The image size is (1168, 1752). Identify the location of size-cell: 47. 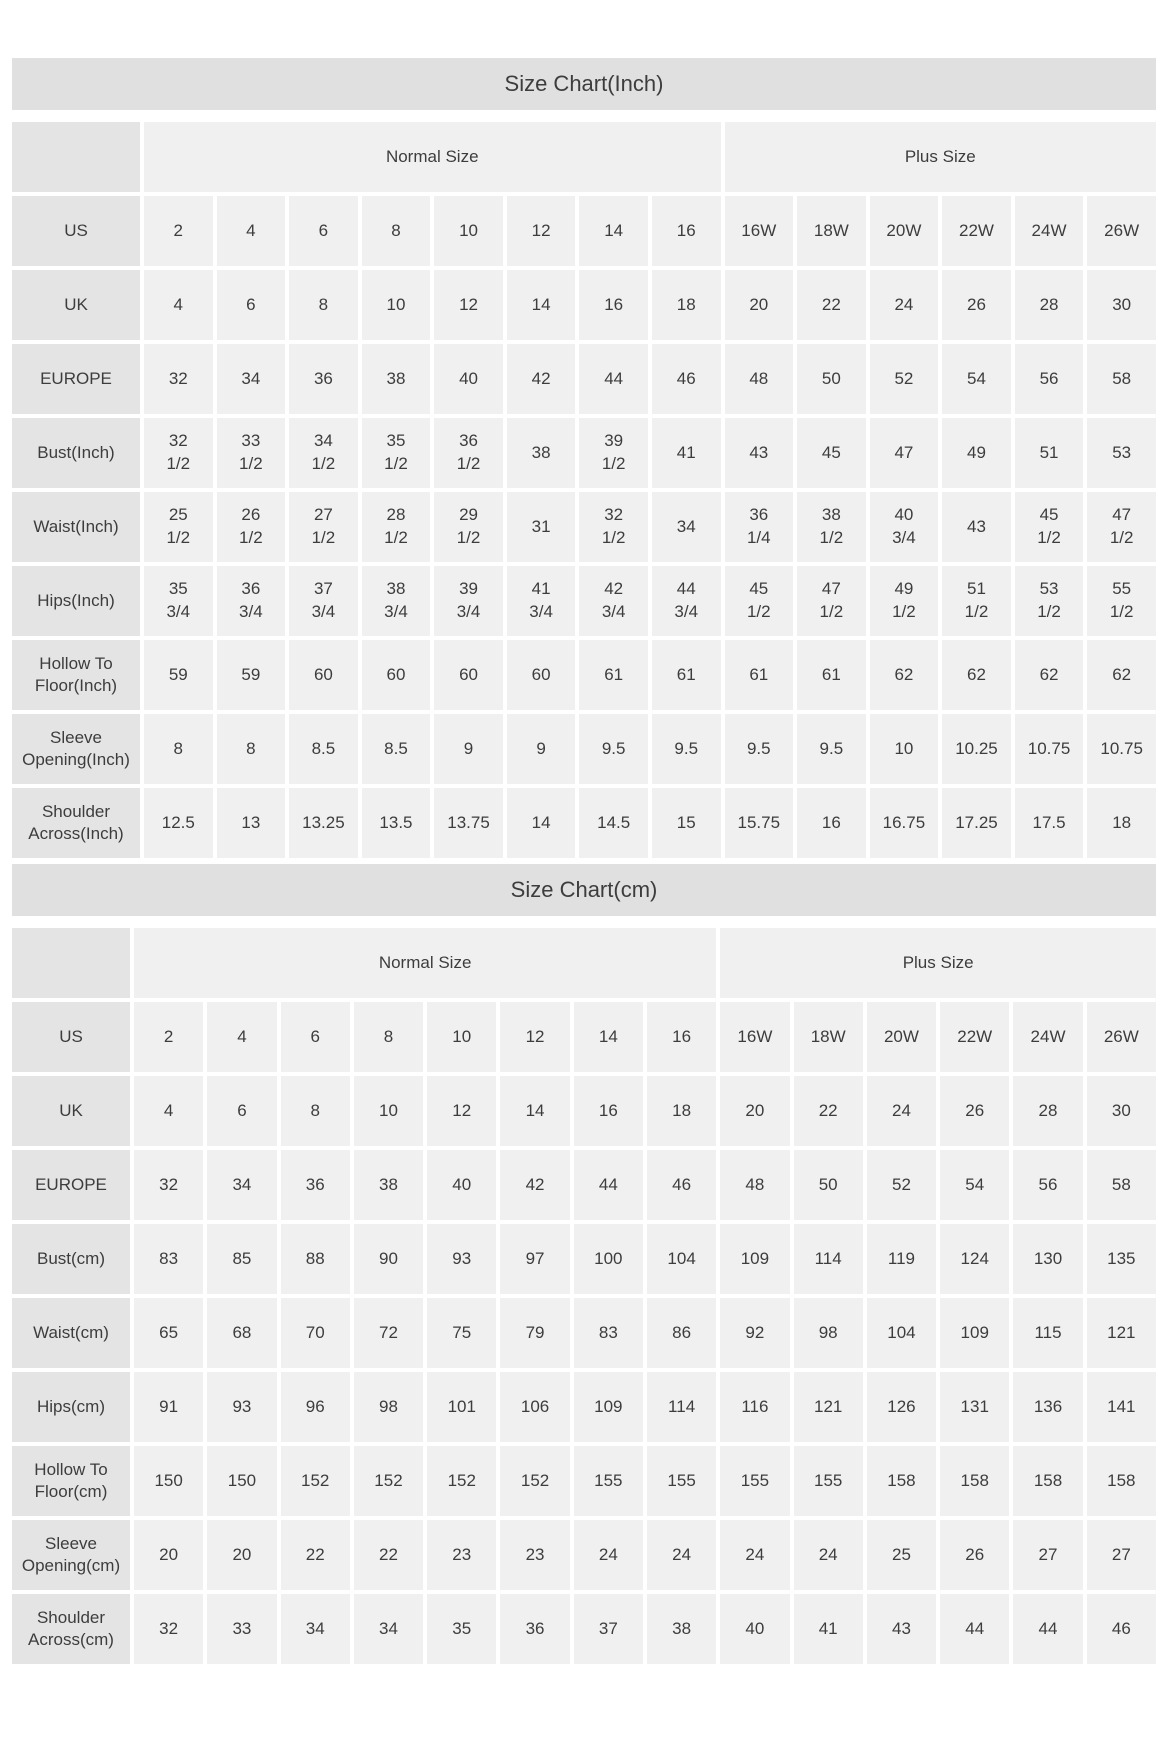
(904, 453).